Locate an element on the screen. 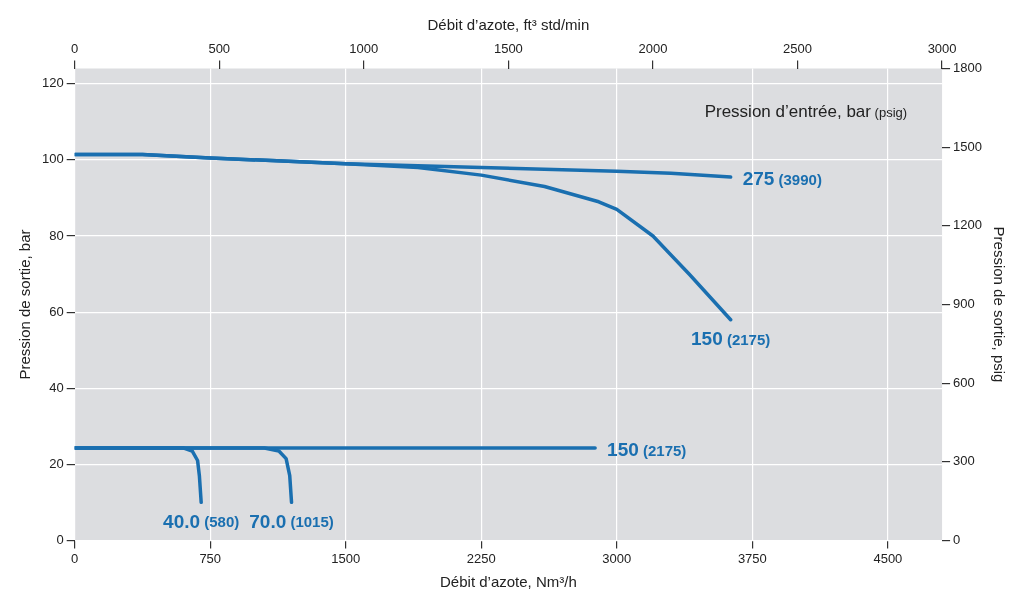 Image resolution: width=1024 pixels, height=609 pixels. x2-tick-label: 1500 is located at coordinates (508, 49).